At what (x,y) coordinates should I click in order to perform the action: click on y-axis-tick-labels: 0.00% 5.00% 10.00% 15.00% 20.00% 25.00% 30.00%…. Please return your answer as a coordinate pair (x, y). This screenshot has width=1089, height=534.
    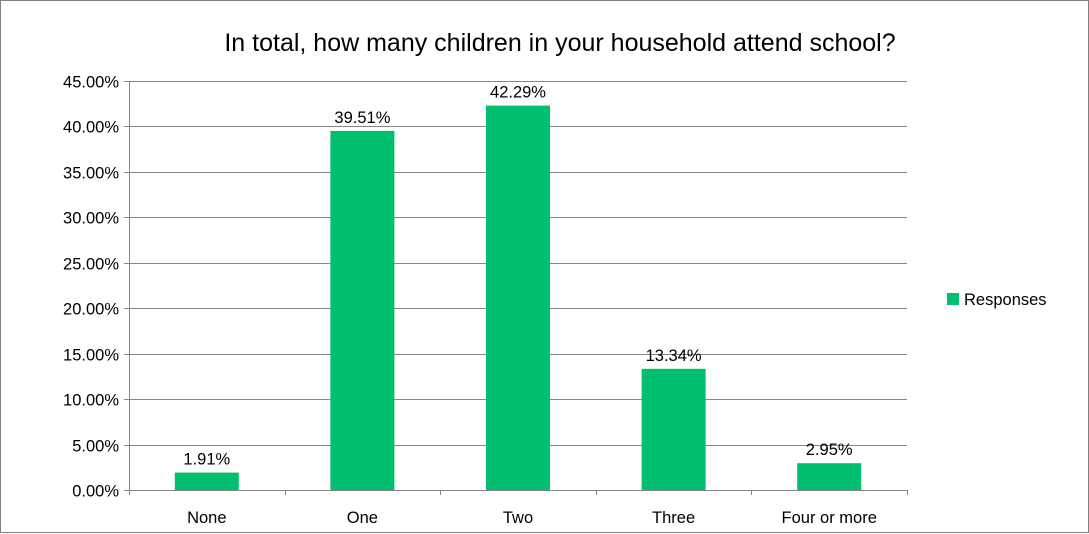
    Looking at the image, I should click on (91, 287).